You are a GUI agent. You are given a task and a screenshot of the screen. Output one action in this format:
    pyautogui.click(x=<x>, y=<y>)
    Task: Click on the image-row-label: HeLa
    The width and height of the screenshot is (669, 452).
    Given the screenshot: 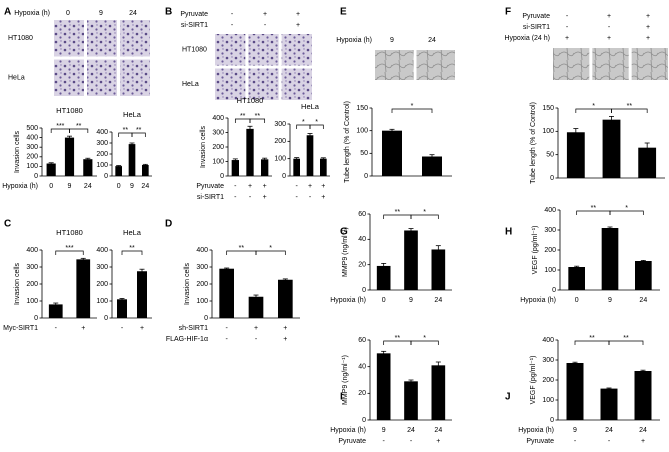 What is the action you would take?
    pyautogui.click(x=16, y=78)
    